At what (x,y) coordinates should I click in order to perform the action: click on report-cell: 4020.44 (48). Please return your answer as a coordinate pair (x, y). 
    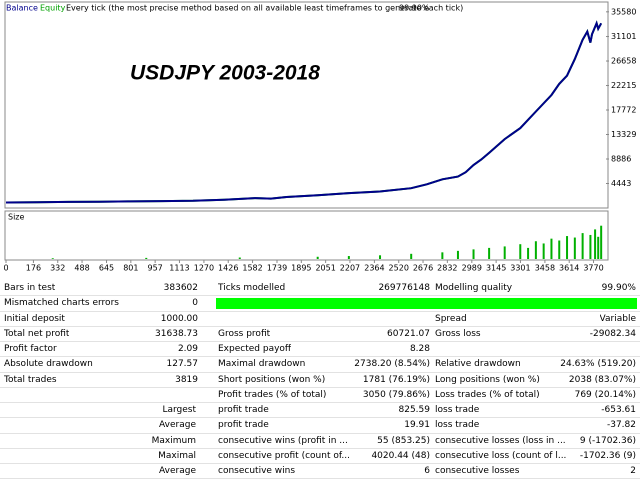
    Looking at the image, I should click on (400, 455).